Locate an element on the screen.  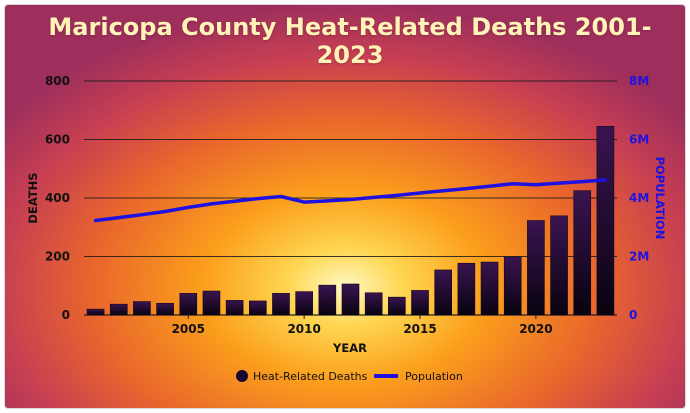
bar-deaths-2001 is located at coordinates (95, 312).